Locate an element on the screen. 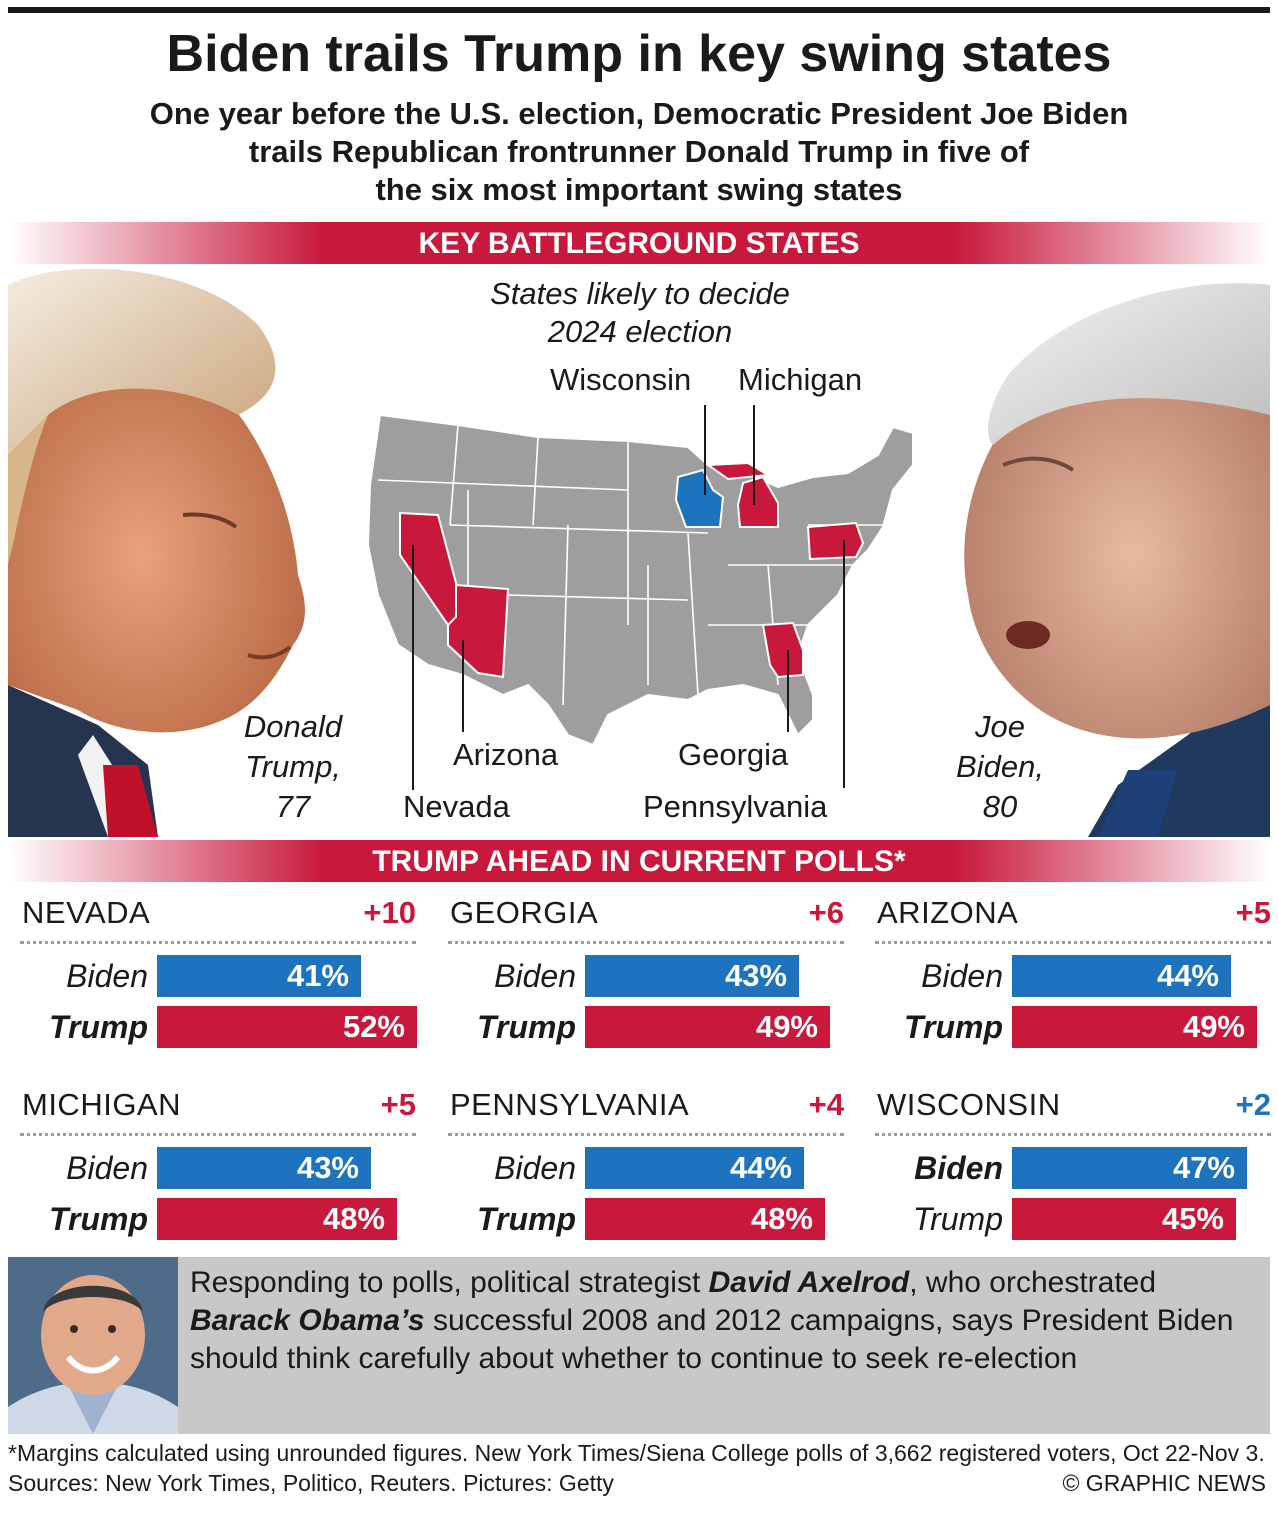 The height and width of the screenshot is (1514, 1278). label-arizona: Arizona is located at coordinates (506, 754).